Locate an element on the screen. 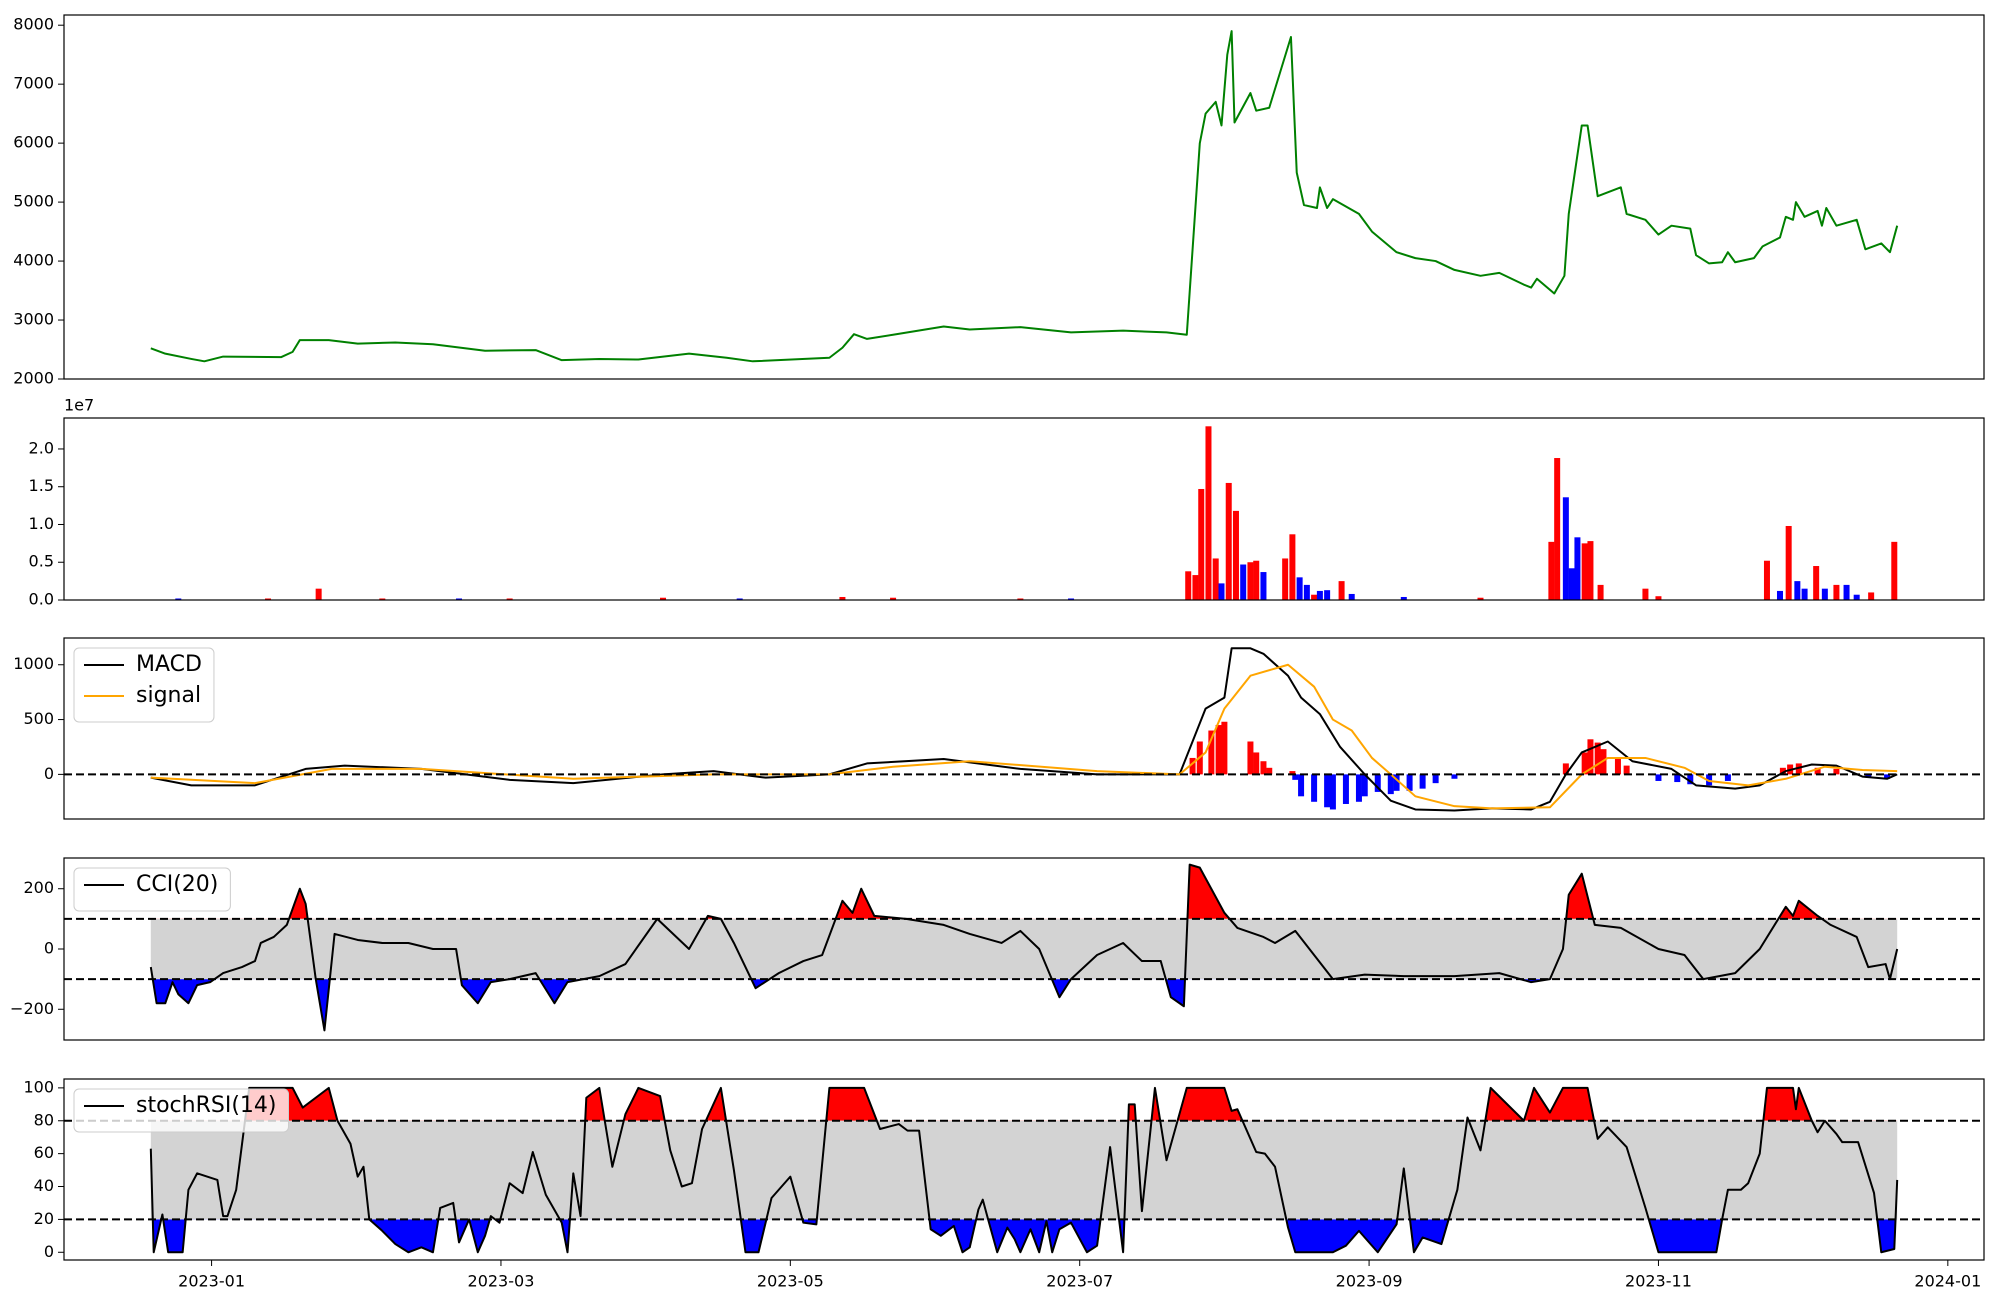  legend: MACD signal is located at coordinates (144, 685).